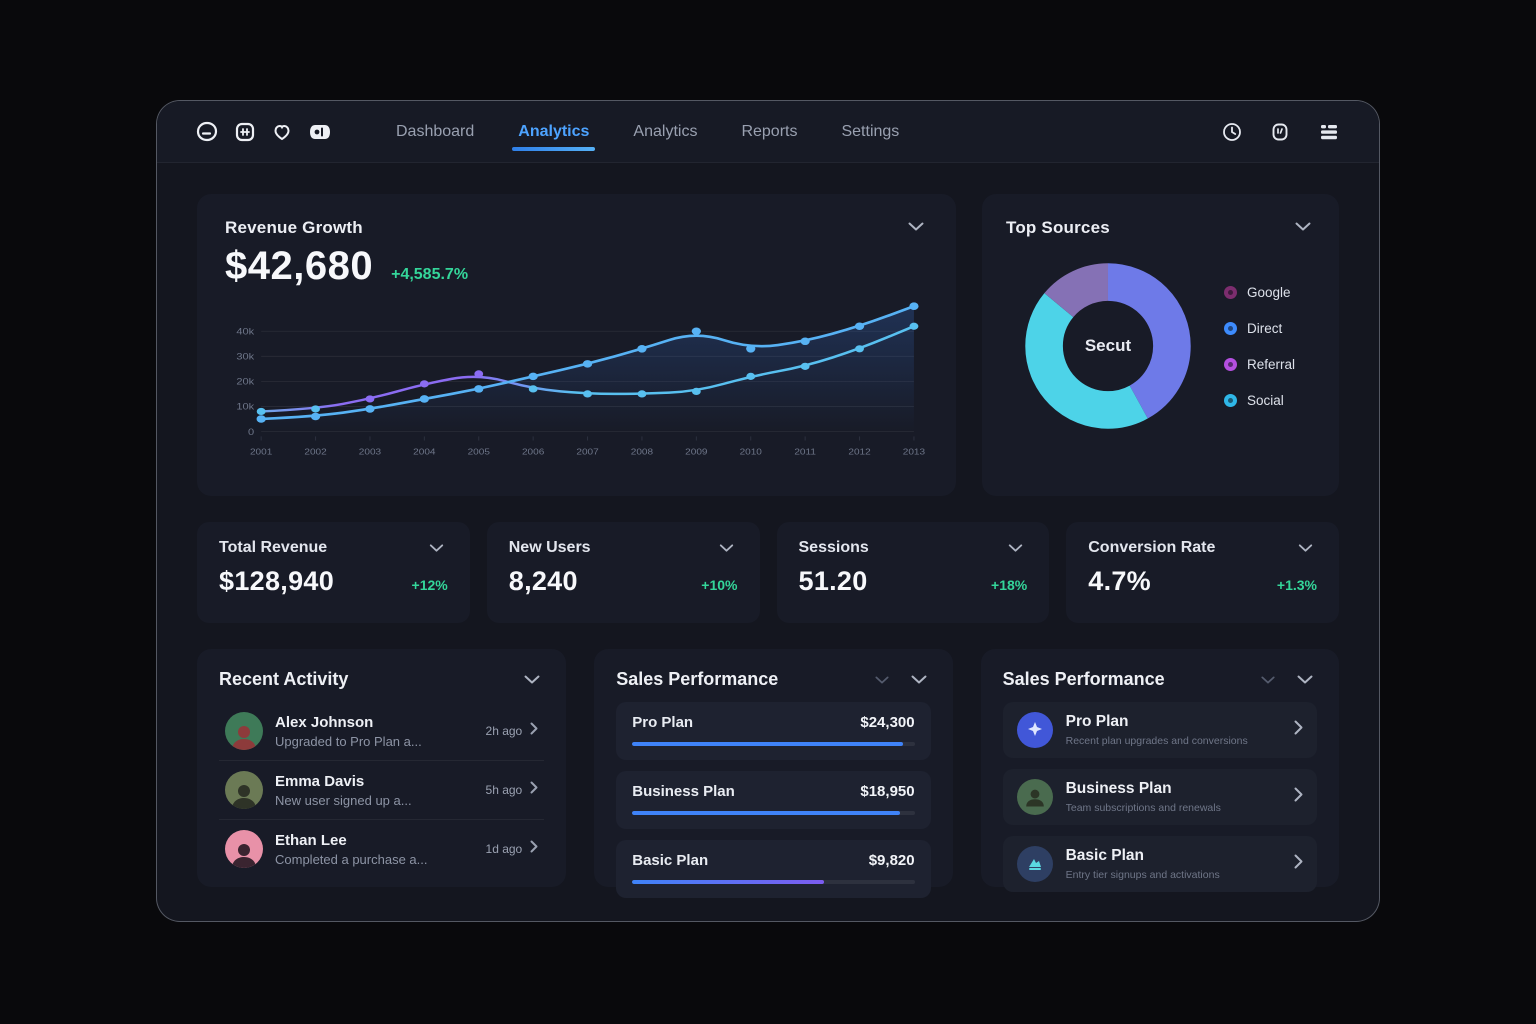  Describe the element at coordinates (1329, 132) in the screenshot. I see `list-menu-icon` at that location.